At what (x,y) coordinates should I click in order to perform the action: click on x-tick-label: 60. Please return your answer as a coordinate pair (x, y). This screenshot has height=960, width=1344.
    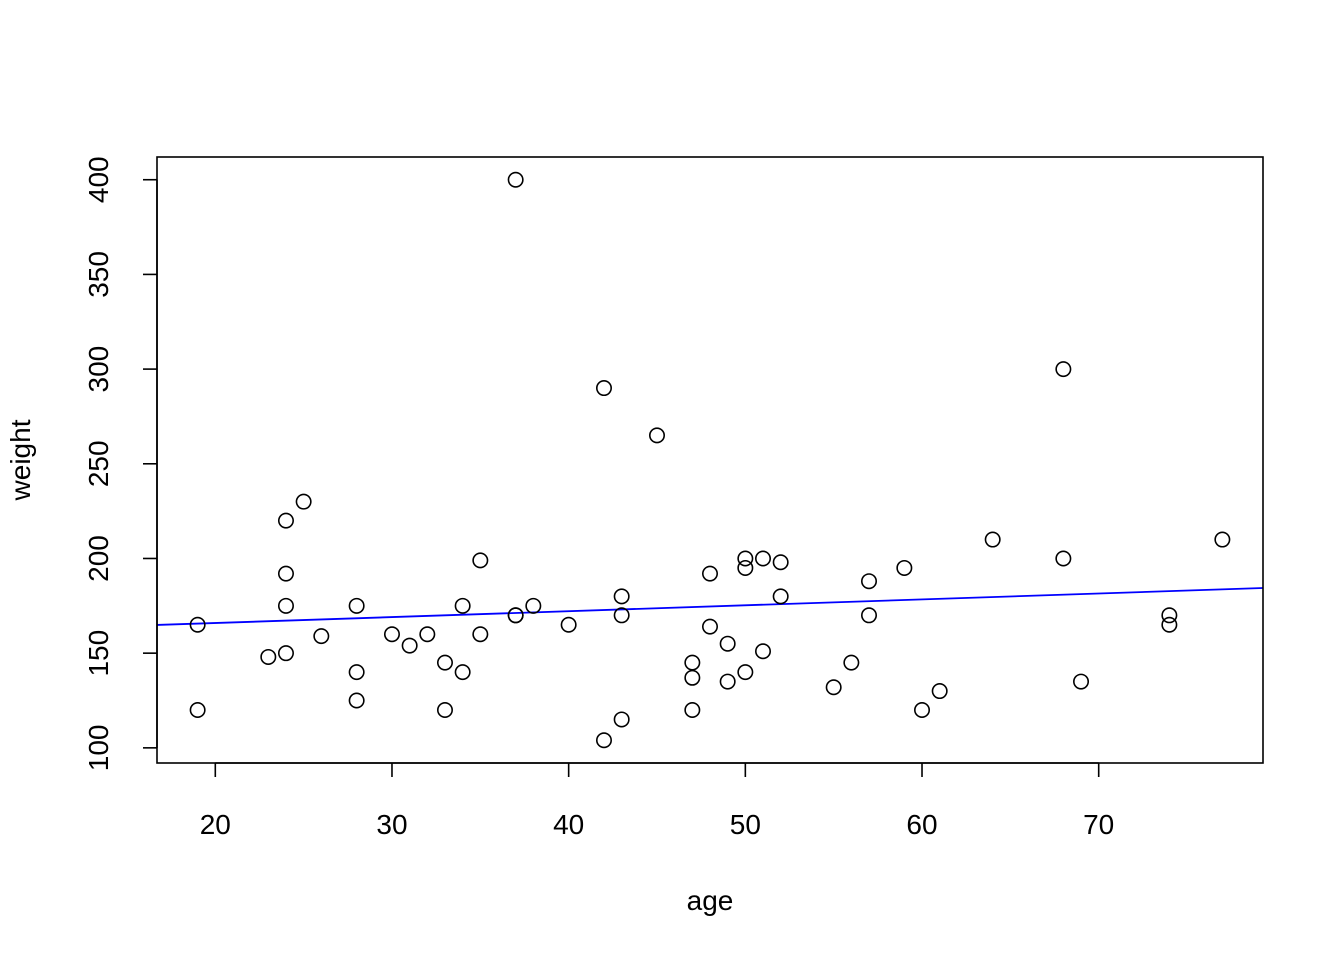
    Looking at the image, I should click on (921, 824).